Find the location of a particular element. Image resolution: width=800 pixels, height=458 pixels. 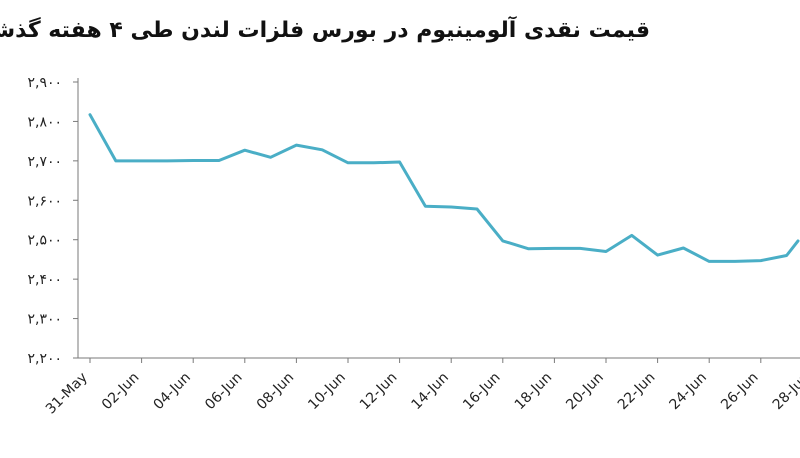

y-tick-label: ۲,۸۰۰ is located at coordinates (44, 122).